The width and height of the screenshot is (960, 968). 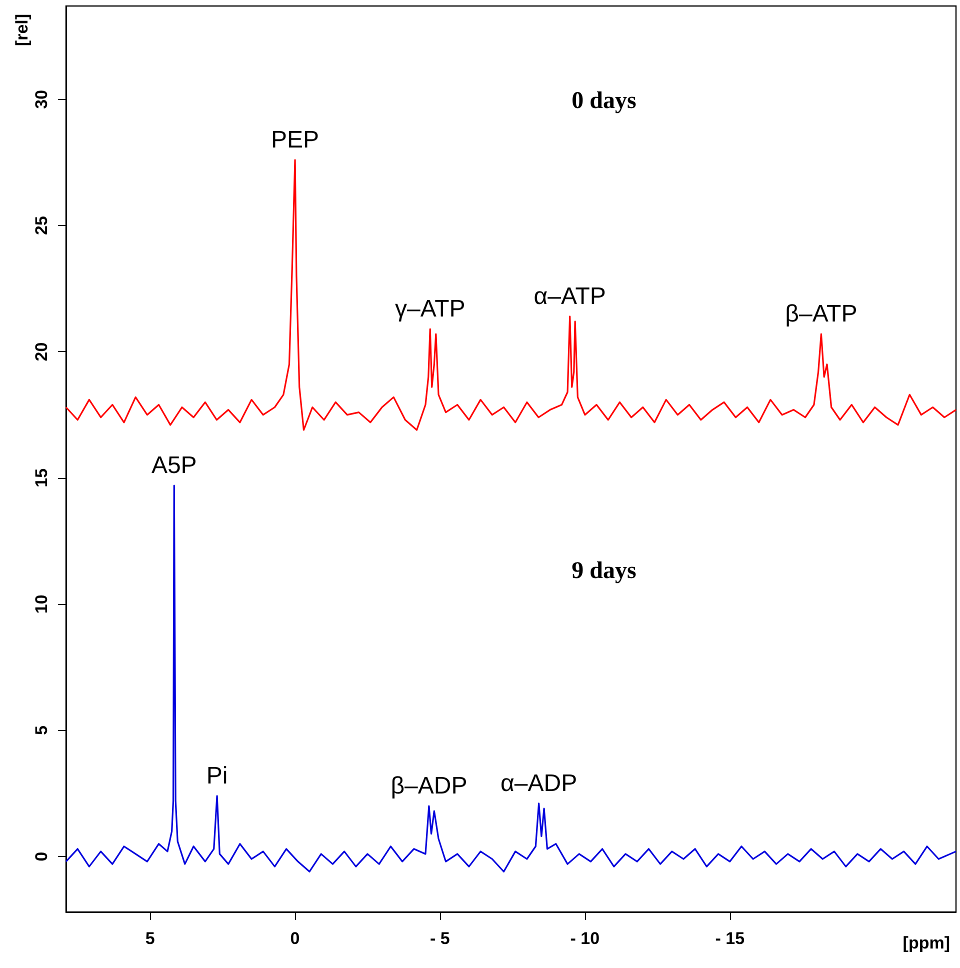 What do you see at coordinates (604, 101) in the screenshot?
I see `annotation: 0 days` at bounding box center [604, 101].